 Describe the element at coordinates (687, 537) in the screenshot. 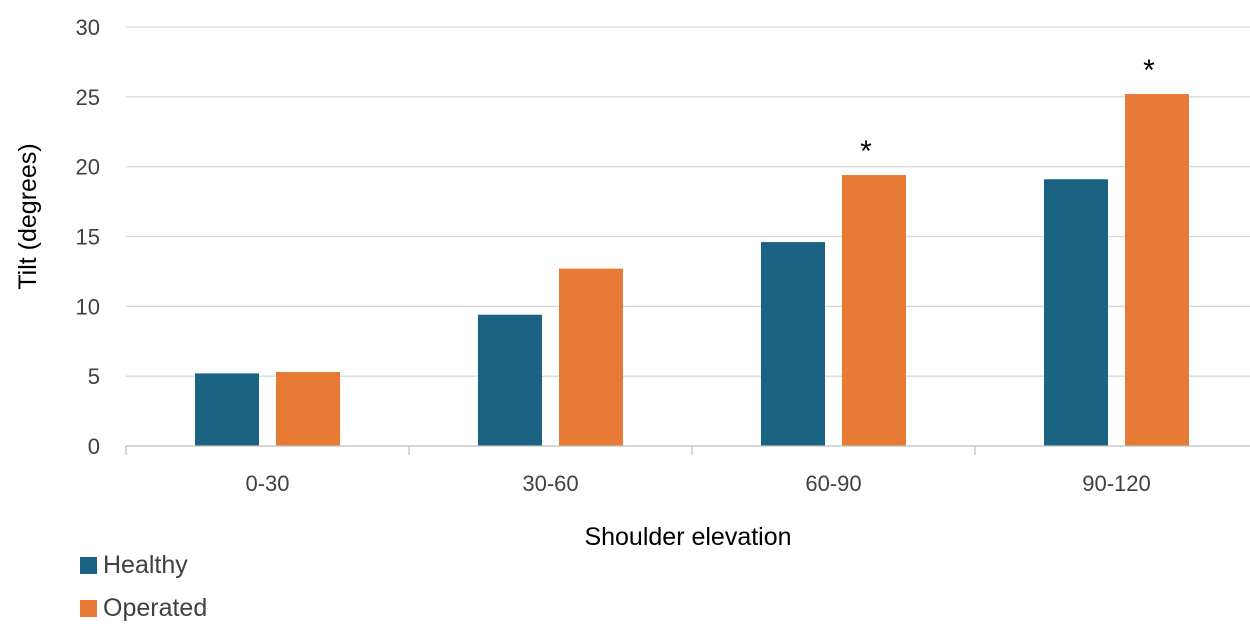

I see `x-axis-title: Shoulder elevation` at that location.